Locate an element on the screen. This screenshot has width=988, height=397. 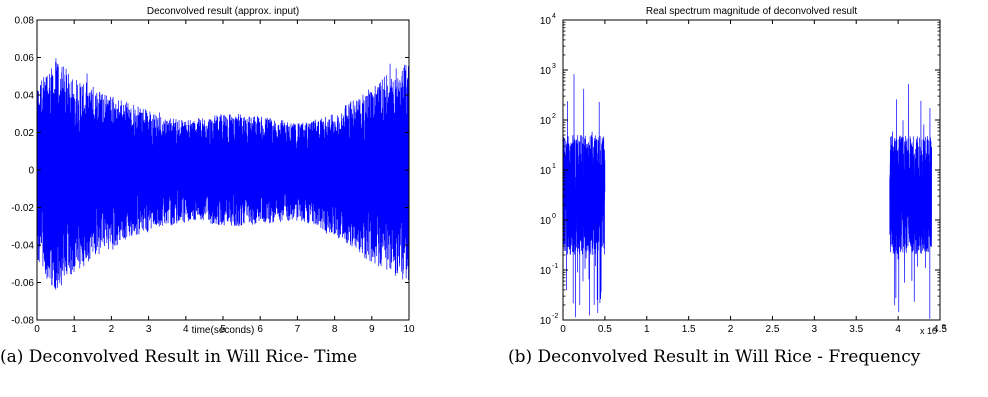
y-tick-label: -0.02 is located at coordinates (22, 208).